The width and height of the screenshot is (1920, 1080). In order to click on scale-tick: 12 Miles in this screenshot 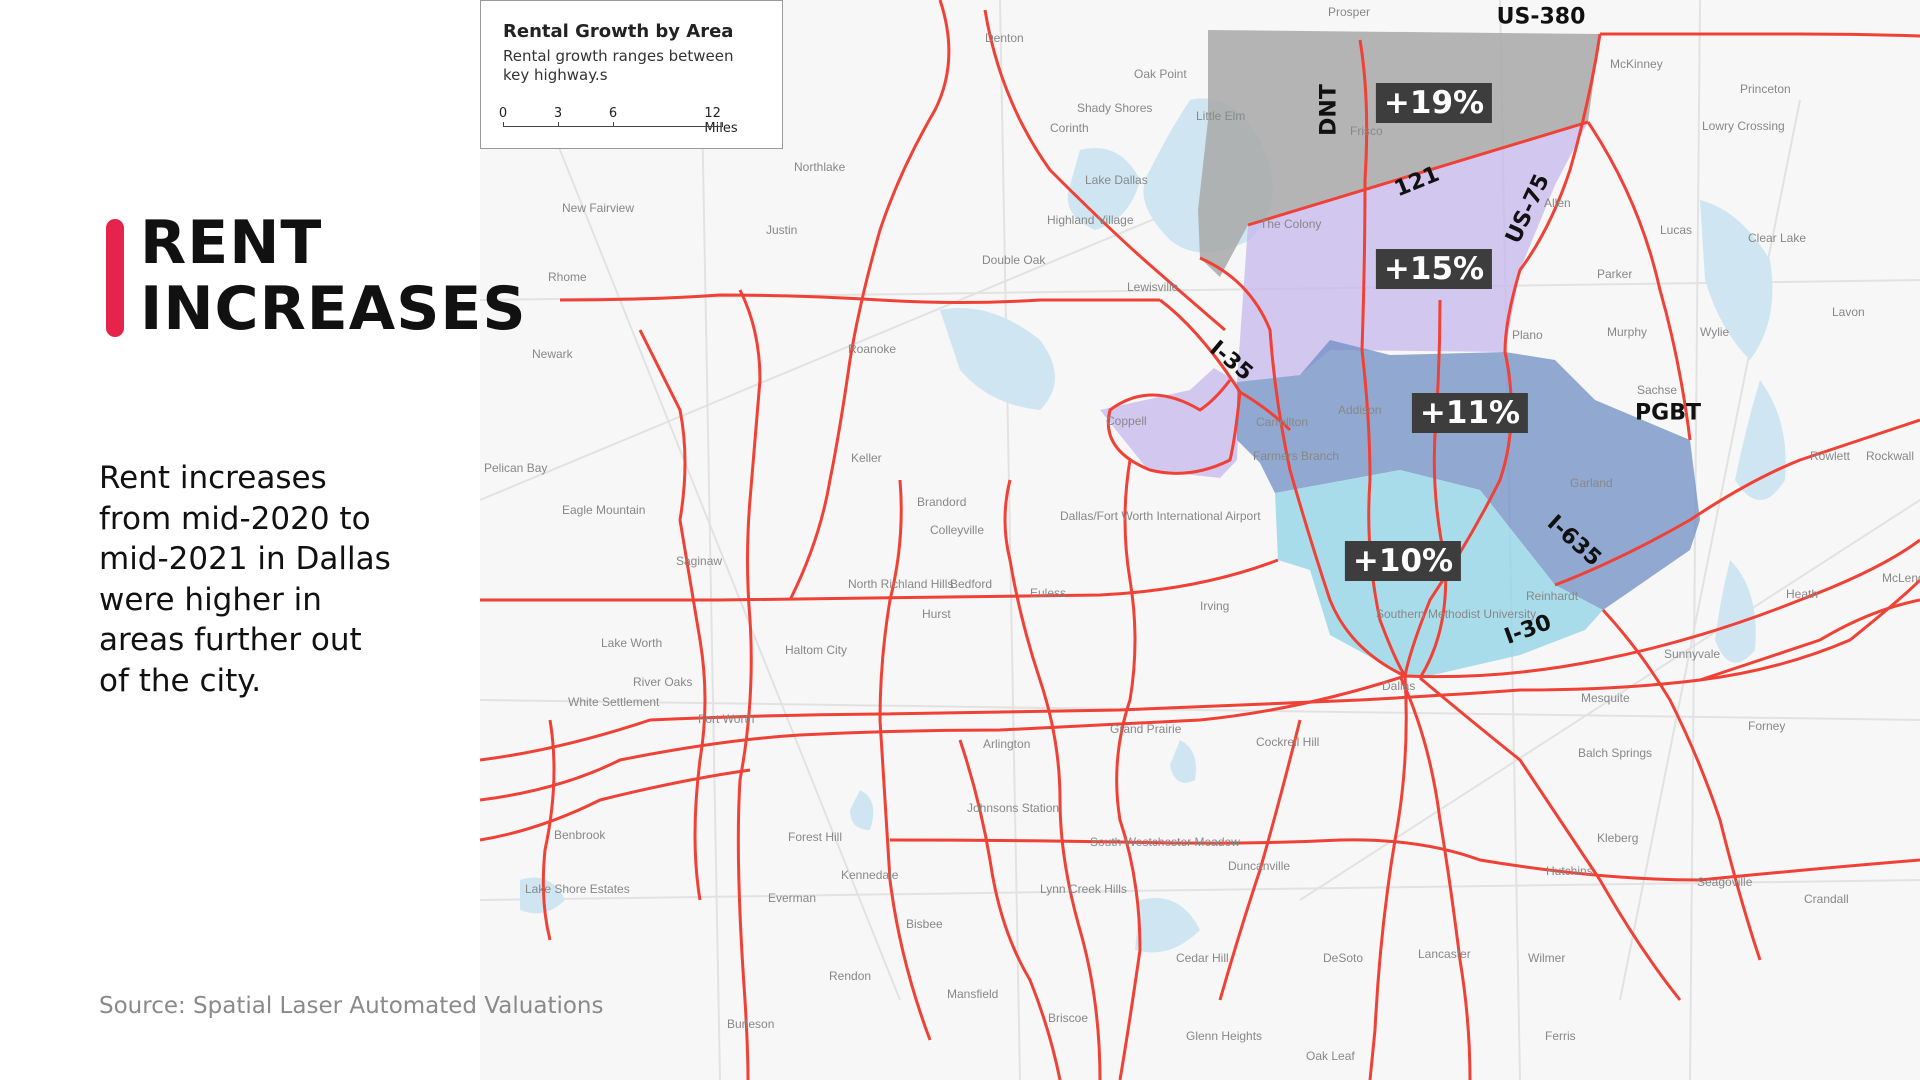, I will do `click(721, 121)`.